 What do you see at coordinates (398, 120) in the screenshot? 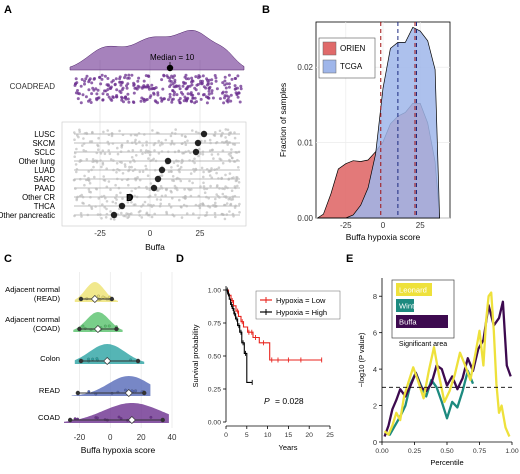
I see `median-lines` at bounding box center [398, 120].